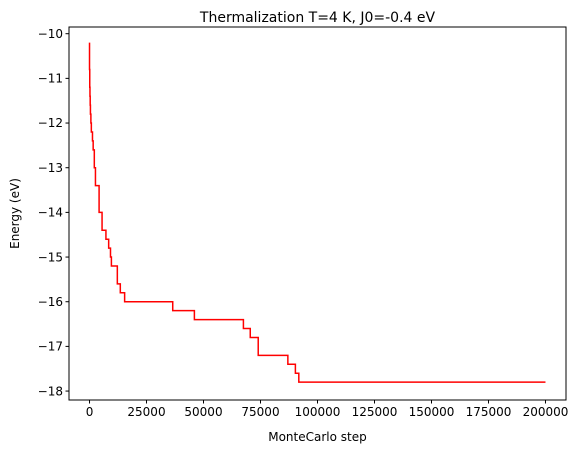 This screenshot has width=578, height=453. Describe the element at coordinates (15, 213) in the screenshot. I see `y-axis-label: Energy (eV)` at that location.